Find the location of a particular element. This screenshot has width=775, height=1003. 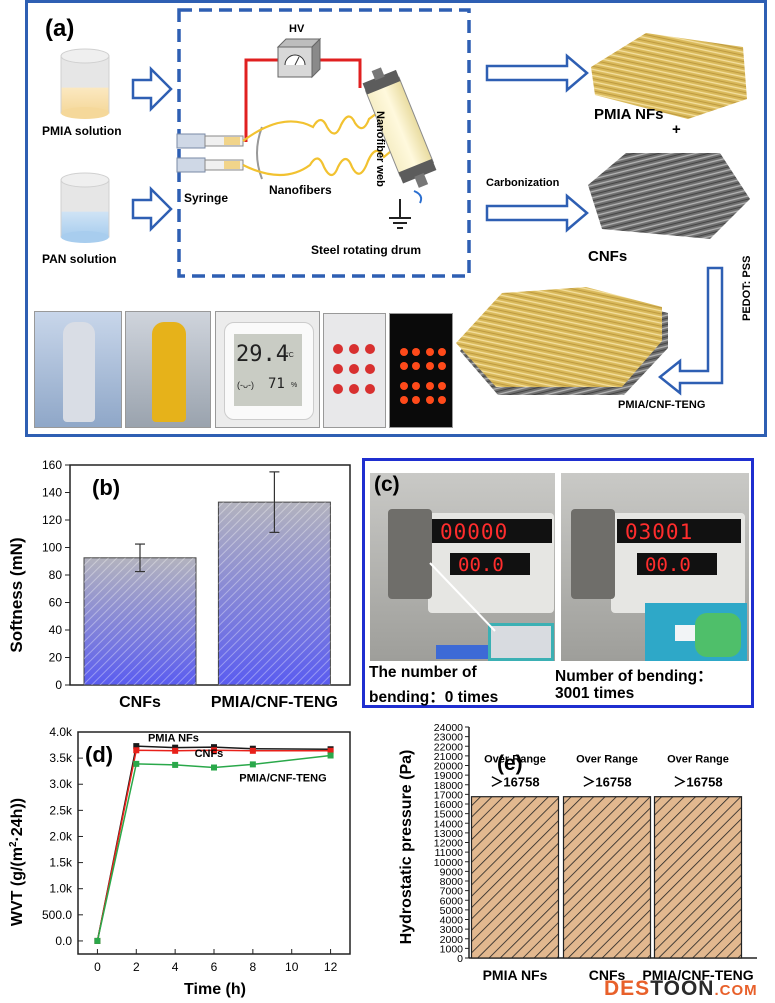

y-tick-label: 40 is located at coordinates (56, 630).